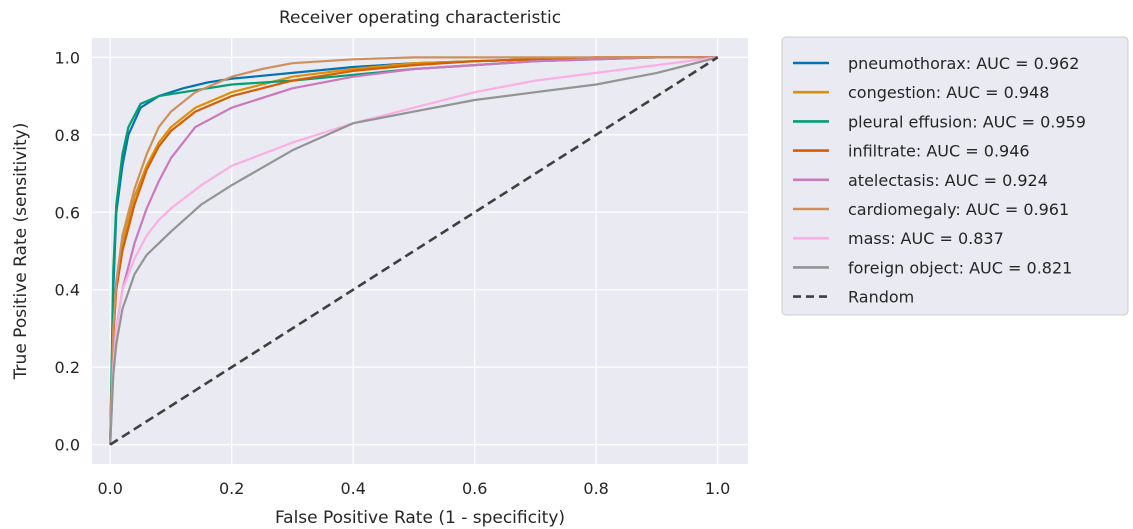 The width and height of the screenshot is (1133, 529). I want to click on y-tick-label: 0.4, so click(67, 290).